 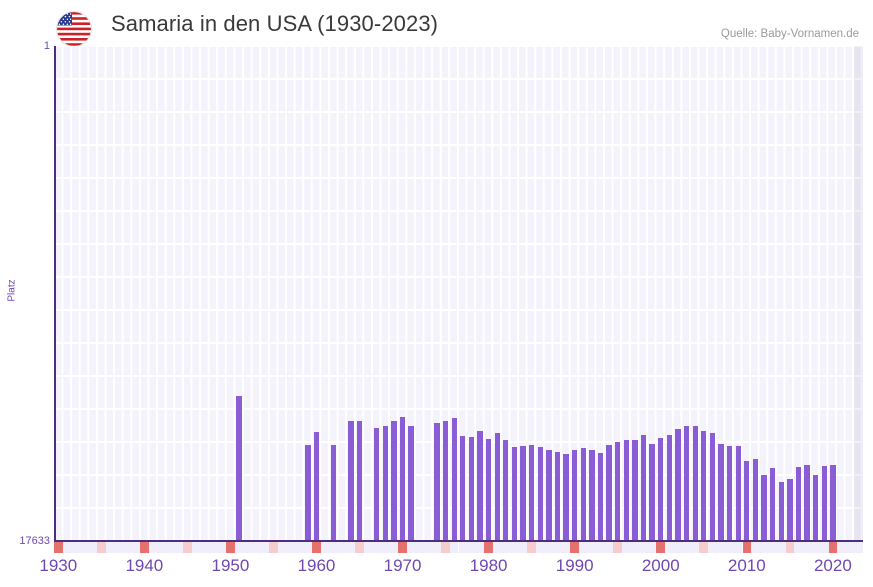 I want to click on bar-2012, so click(x=764, y=508).